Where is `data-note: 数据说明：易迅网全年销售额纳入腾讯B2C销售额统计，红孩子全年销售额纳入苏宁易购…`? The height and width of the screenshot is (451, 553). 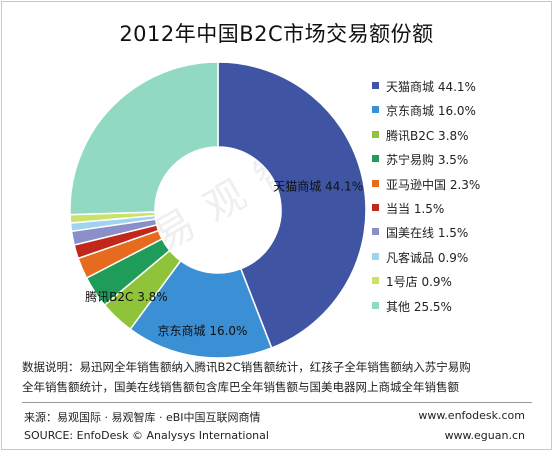 data-note: 数据说明：易迅网全年销售额纳入腾讯B2C销售额统计，红孩子全年销售额纳入苏宁易购… is located at coordinates (277, 377).